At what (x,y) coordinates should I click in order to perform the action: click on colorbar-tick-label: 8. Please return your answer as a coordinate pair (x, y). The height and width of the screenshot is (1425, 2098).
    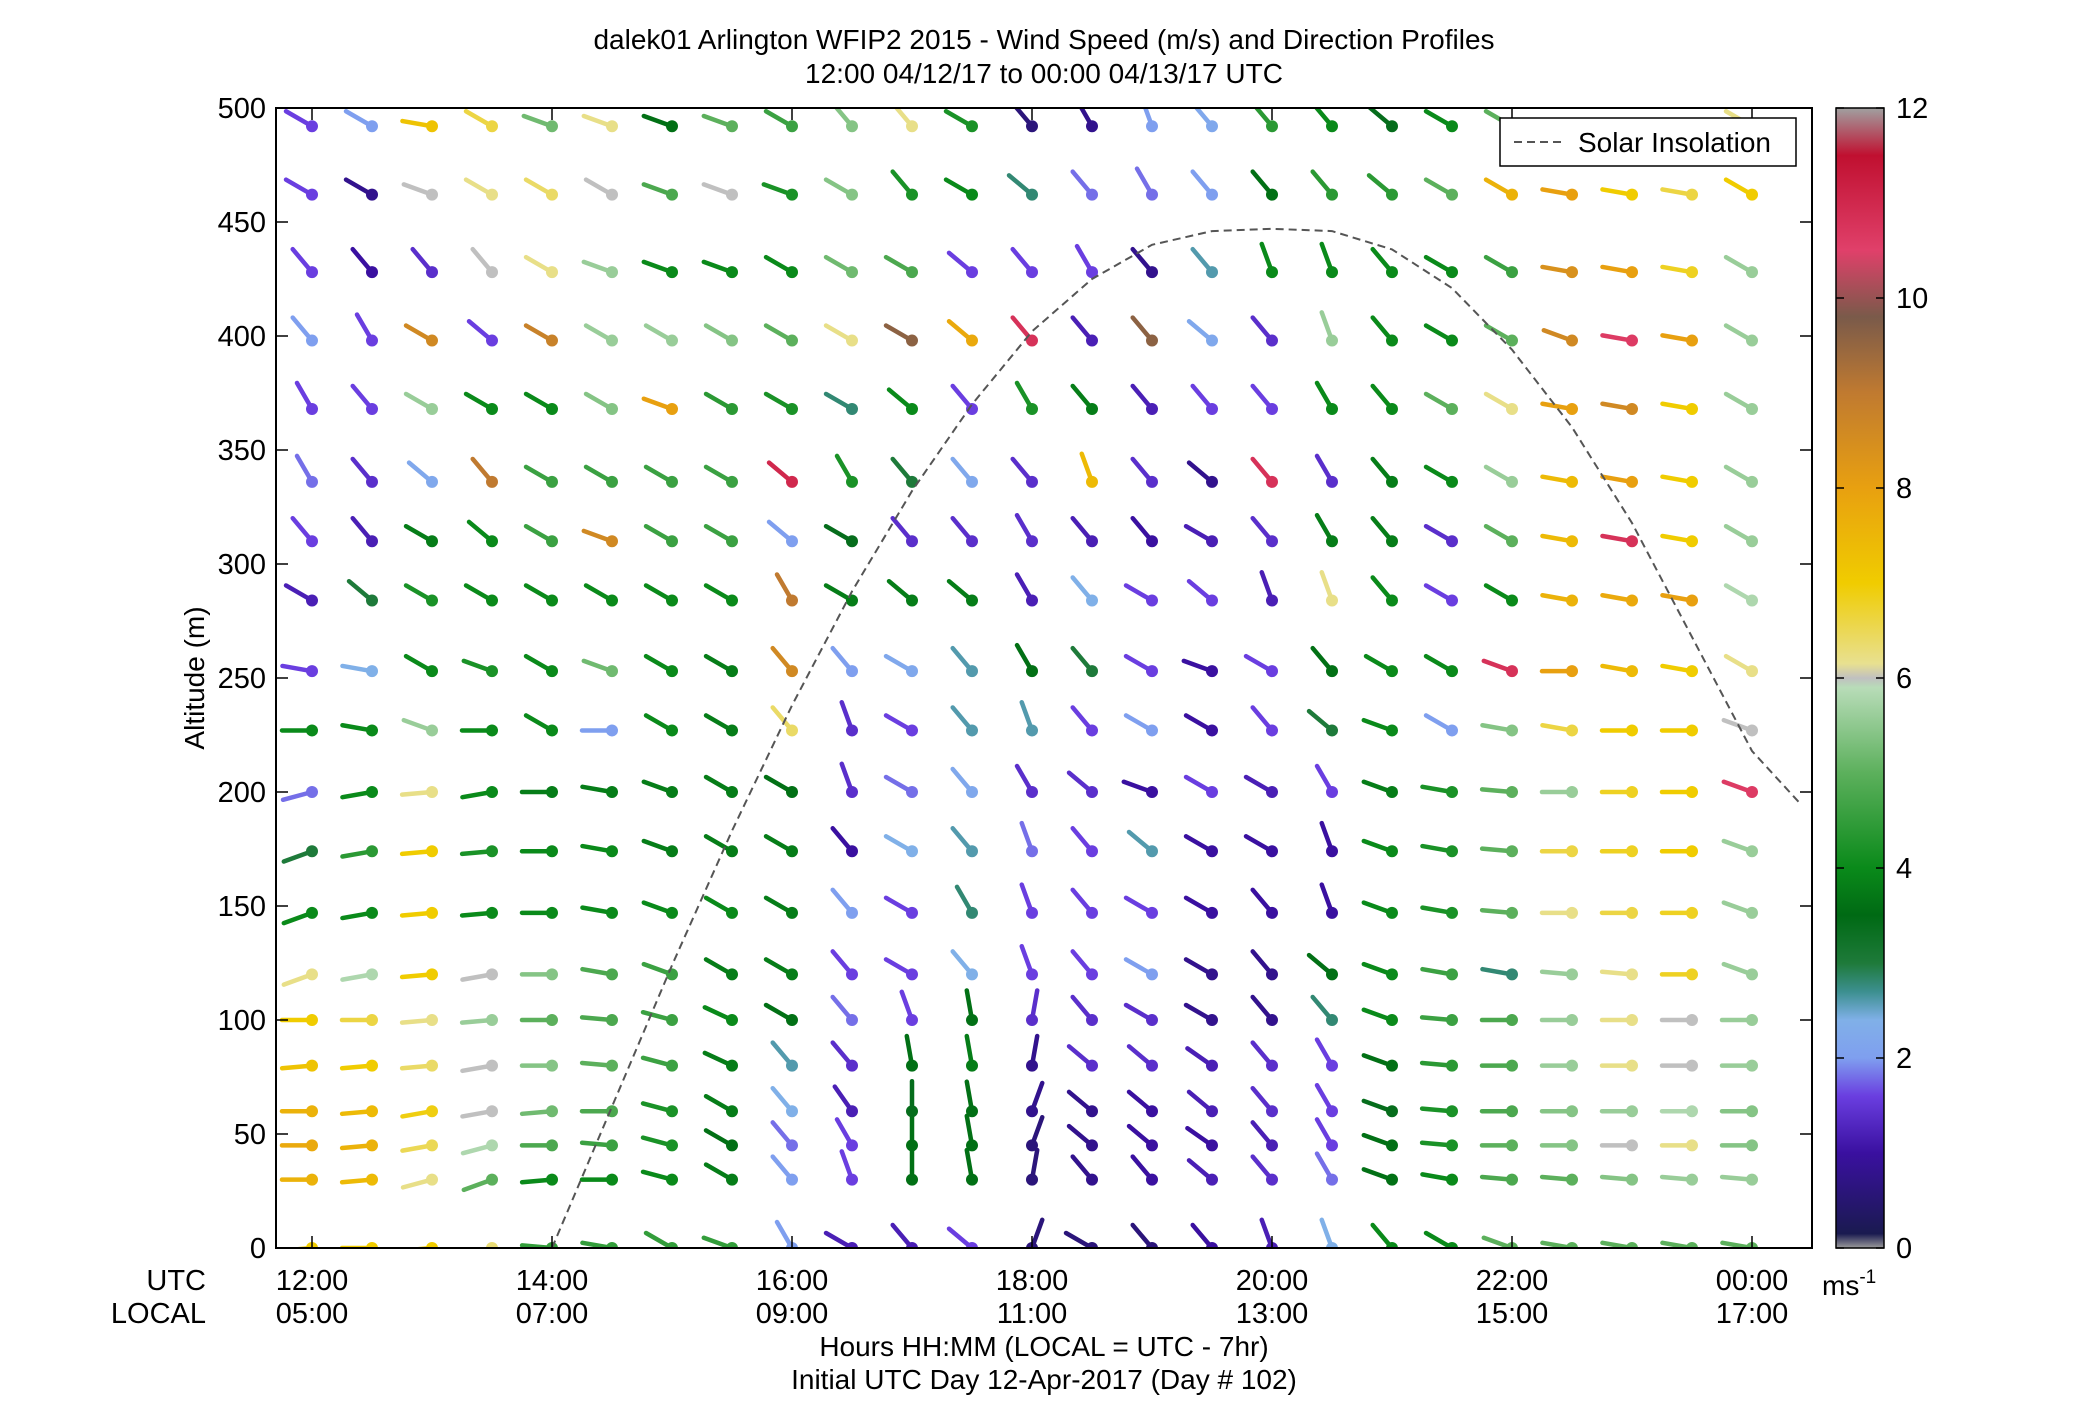
    Looking at the image, I should click on (1904, 489).